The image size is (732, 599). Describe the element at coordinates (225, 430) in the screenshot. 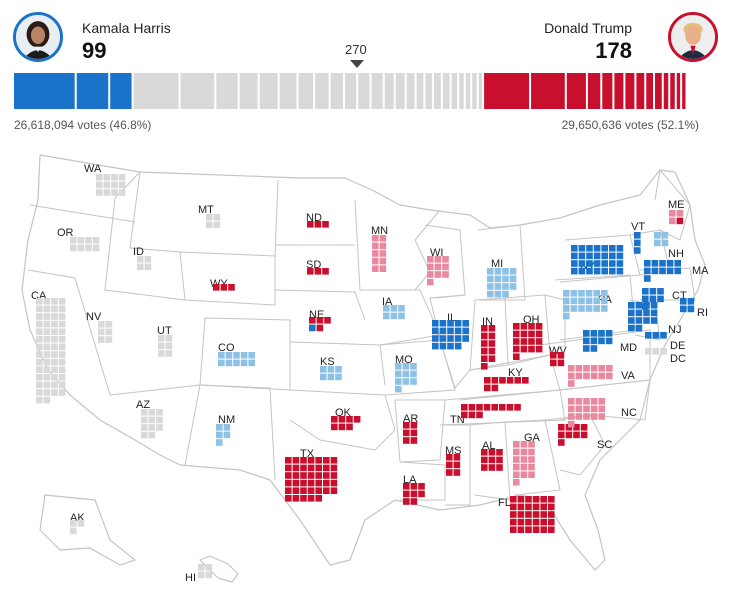

I see `state-nm: NM` at that location.